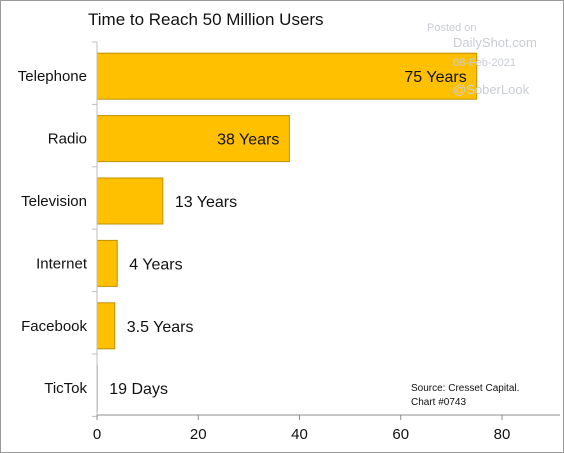 This screenshot has width=564, height=453. What do you see at coordinates (193, 139) in the screenshot?
I see `bar-radio` at bounding box center [193, 139].